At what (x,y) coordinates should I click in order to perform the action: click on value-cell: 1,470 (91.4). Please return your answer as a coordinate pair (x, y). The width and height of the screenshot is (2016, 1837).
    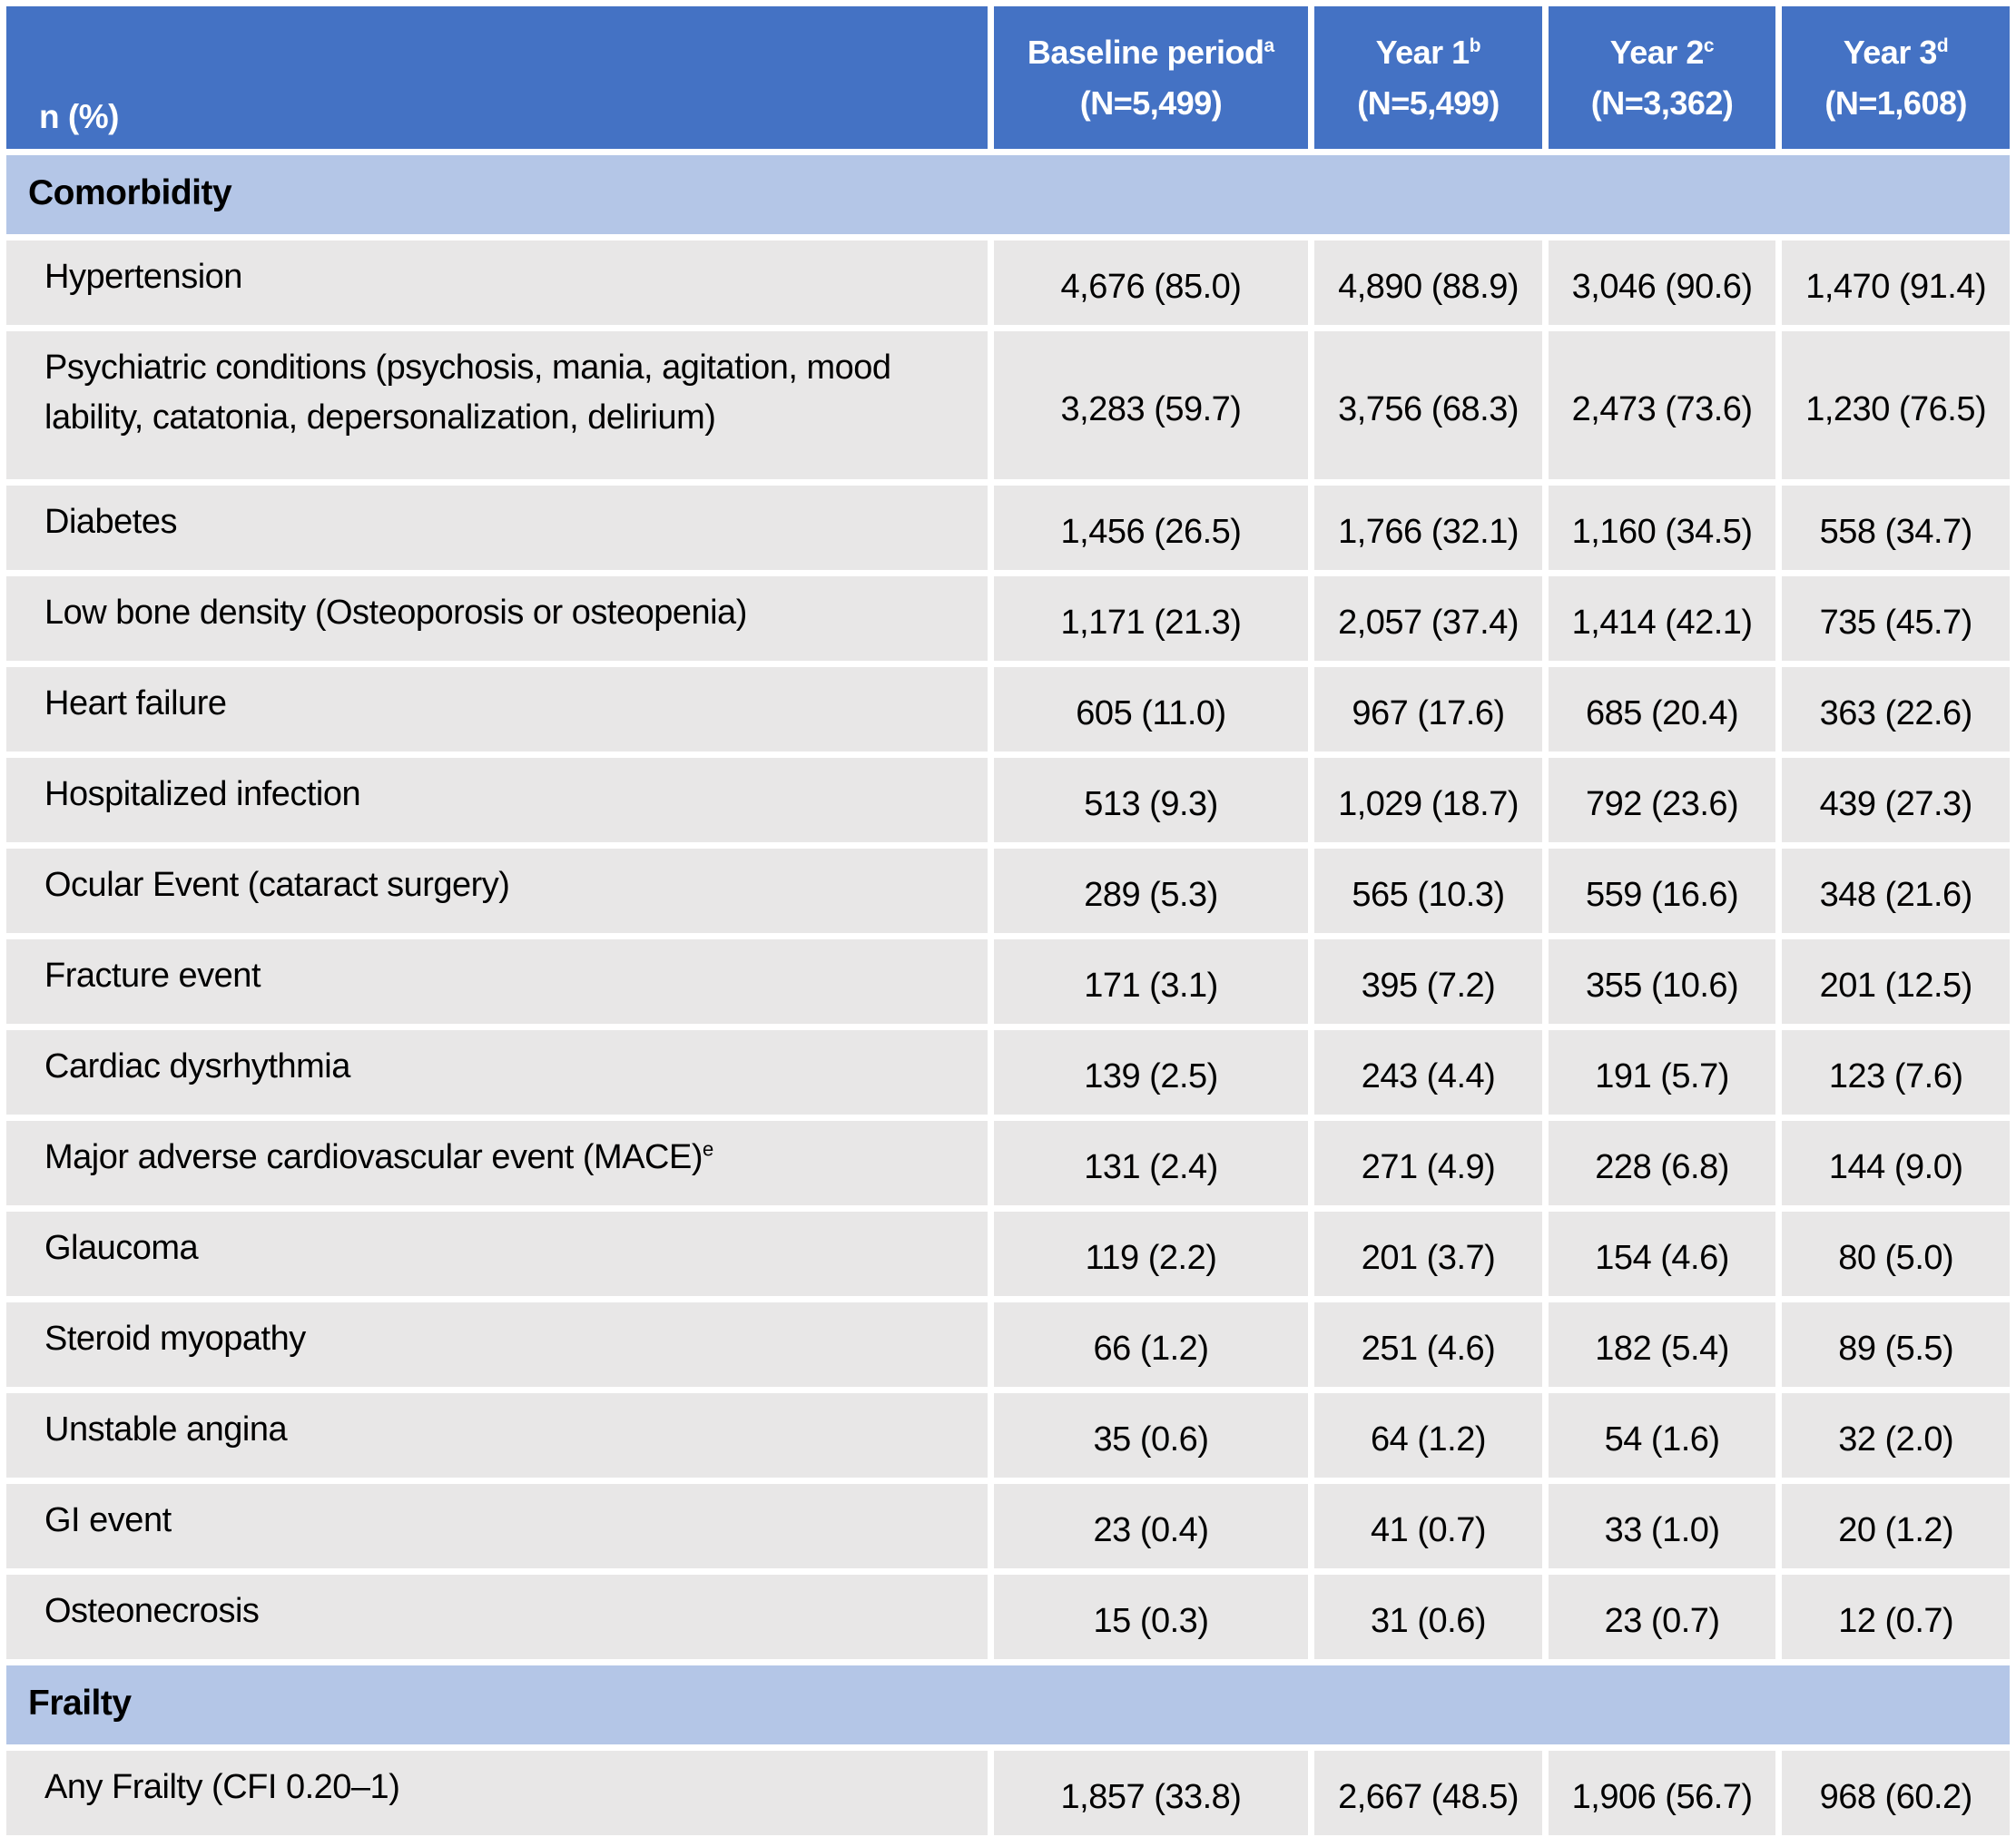
    Looking at the image, I should click on (1896, 283).